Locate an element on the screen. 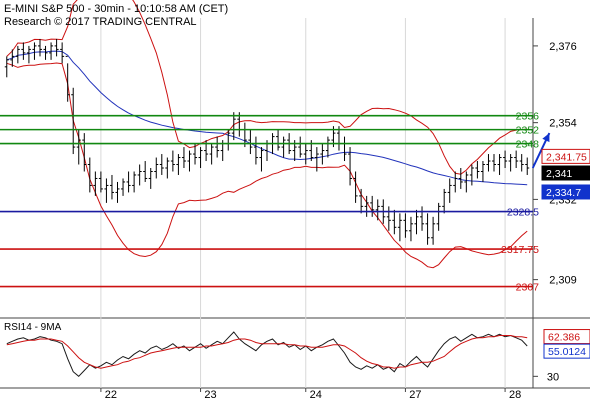 This screenshot has height=405, width=590. rsi-series-line is located at coordinates (267, 354).